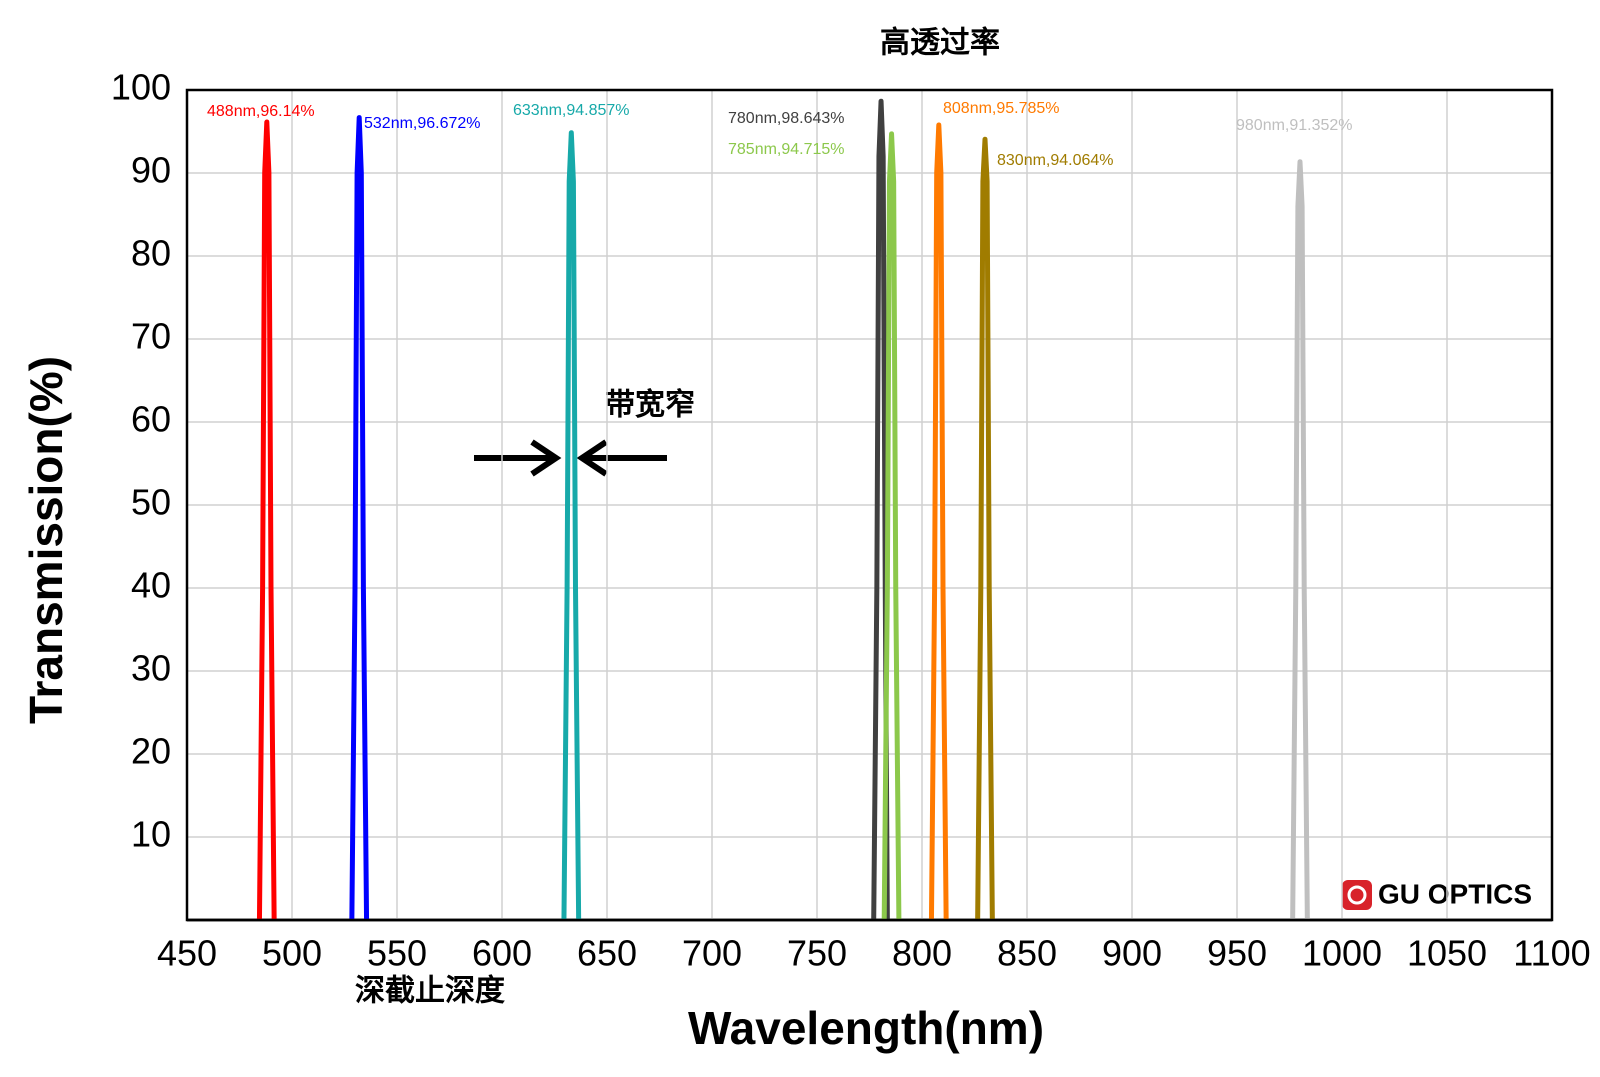 This screenshot has height=1077, width=1600. I want to click on x-axis-label: Wavelength(nm), so click(866, 1028).